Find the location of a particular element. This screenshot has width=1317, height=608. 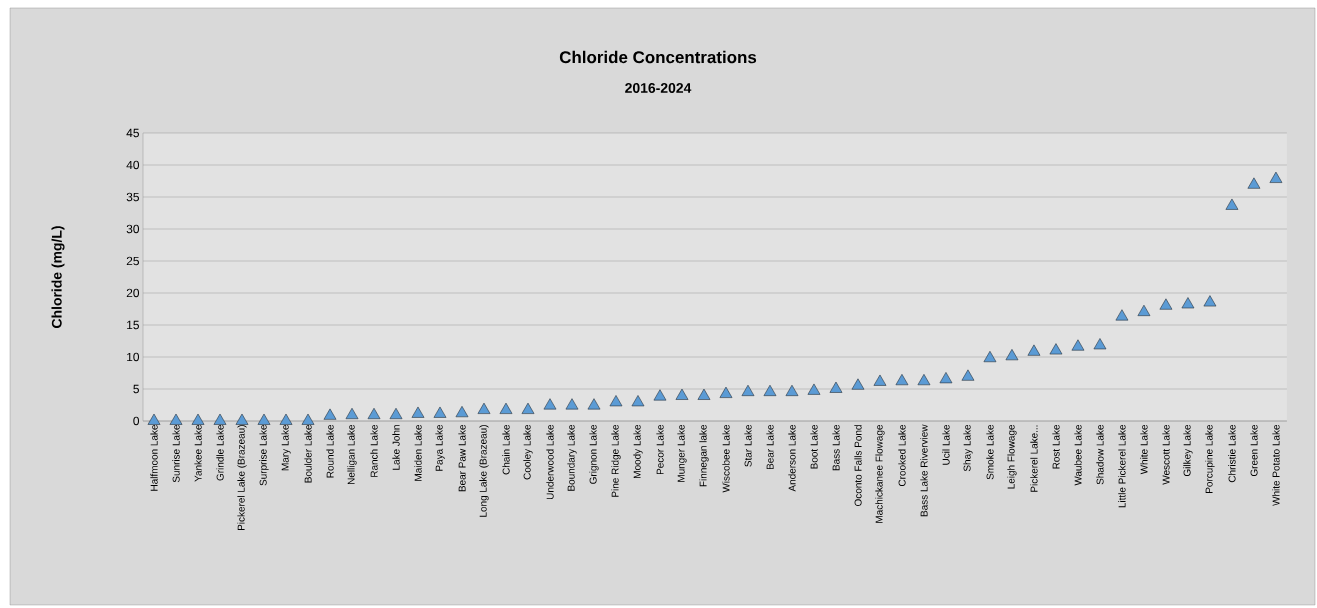

x-tick-label: White Potato Lake is located at coordinates (1276, 465).